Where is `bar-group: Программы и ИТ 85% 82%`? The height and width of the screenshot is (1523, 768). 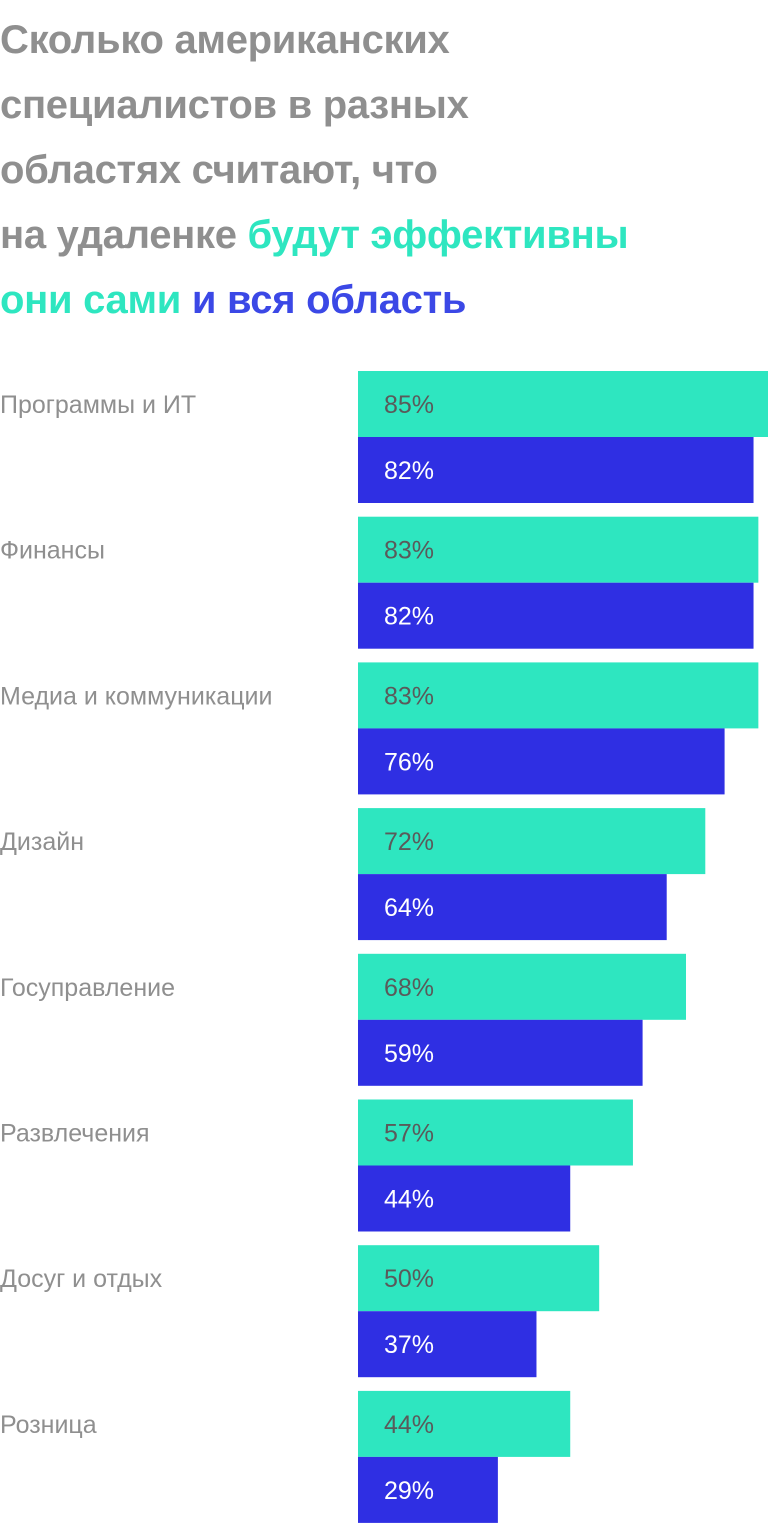 bar-group: Программы и ИТ 85% 82% is located at coordinates (384, 437).